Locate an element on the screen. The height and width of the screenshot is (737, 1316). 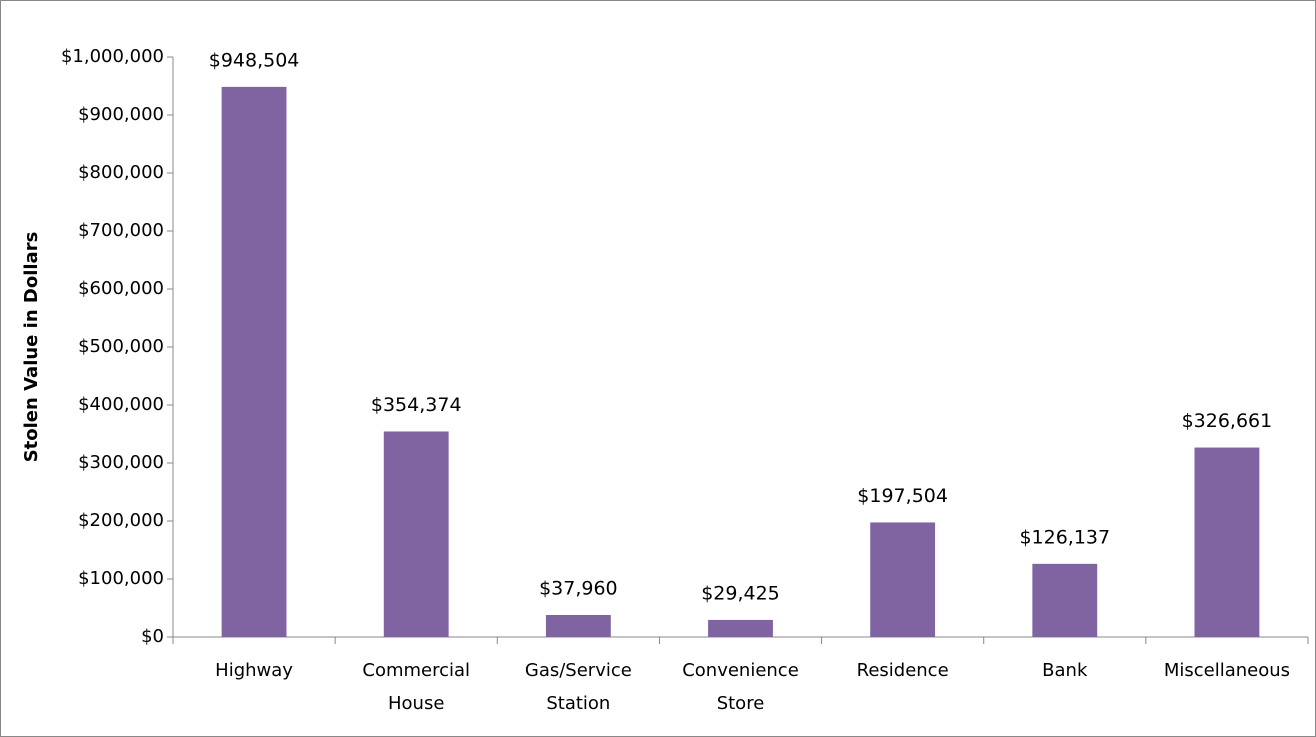
y-tick-label: $200,000 is located at coordinates (121, 520).